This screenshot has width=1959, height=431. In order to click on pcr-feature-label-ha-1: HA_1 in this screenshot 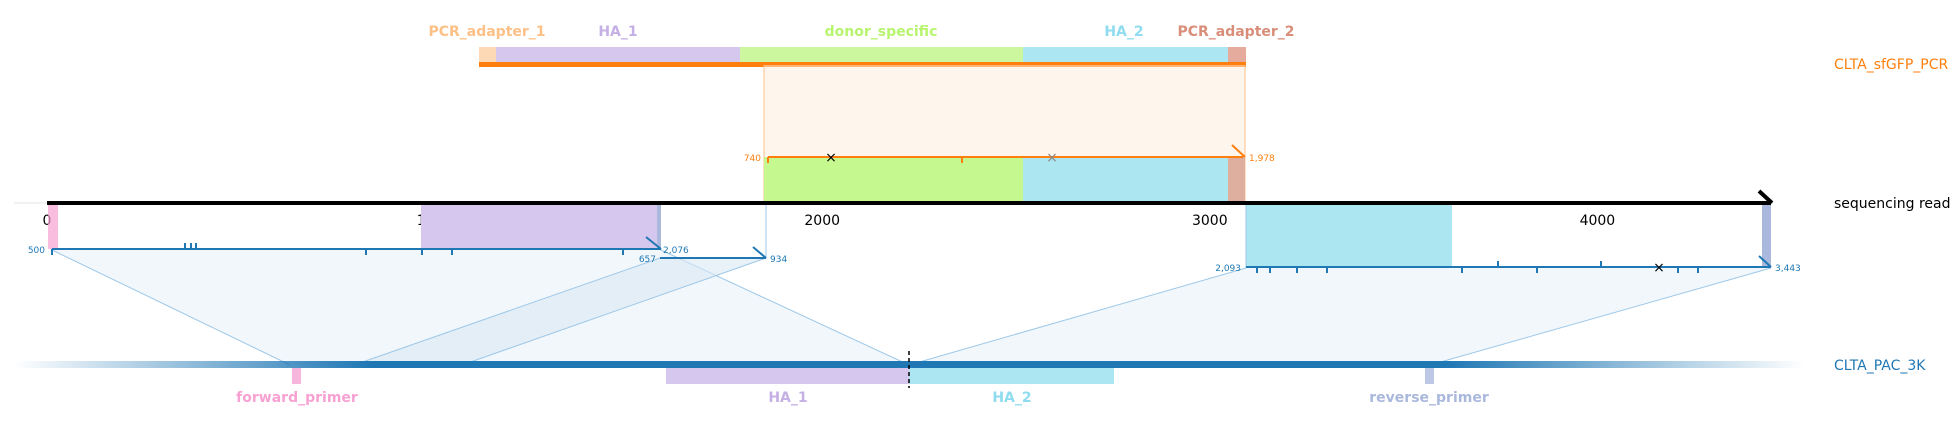, I will do `click(617, 32)`.